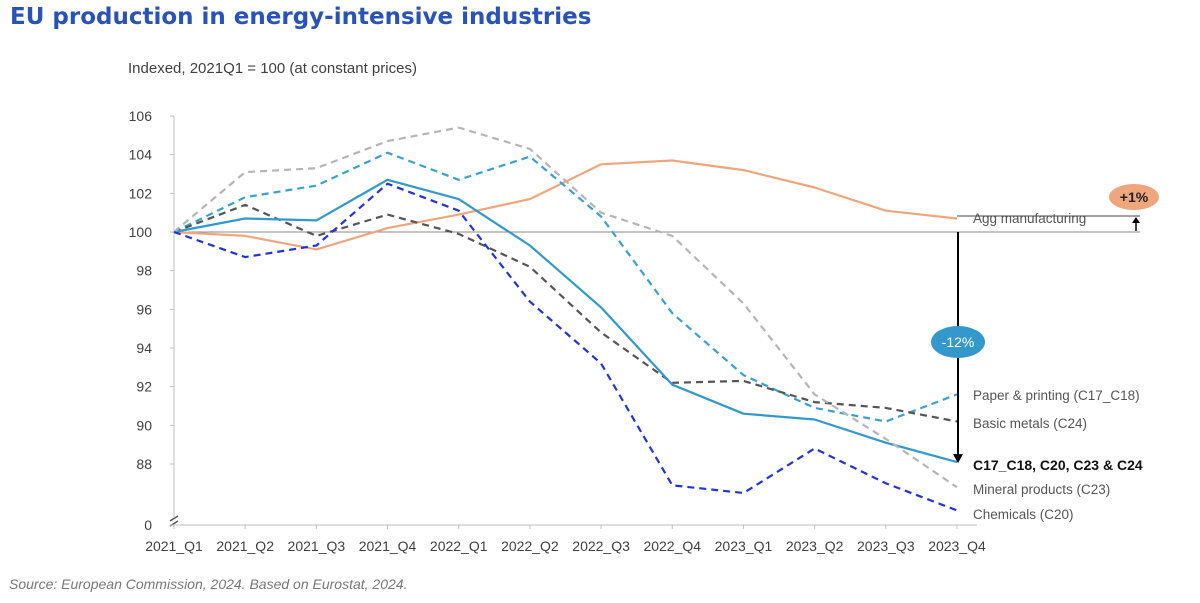 The image size is (1200, 603). What do you see at coordinates (148, 525) in the screenshot?
I see `y-tick-label: 0` at bounding box center [148, 525].